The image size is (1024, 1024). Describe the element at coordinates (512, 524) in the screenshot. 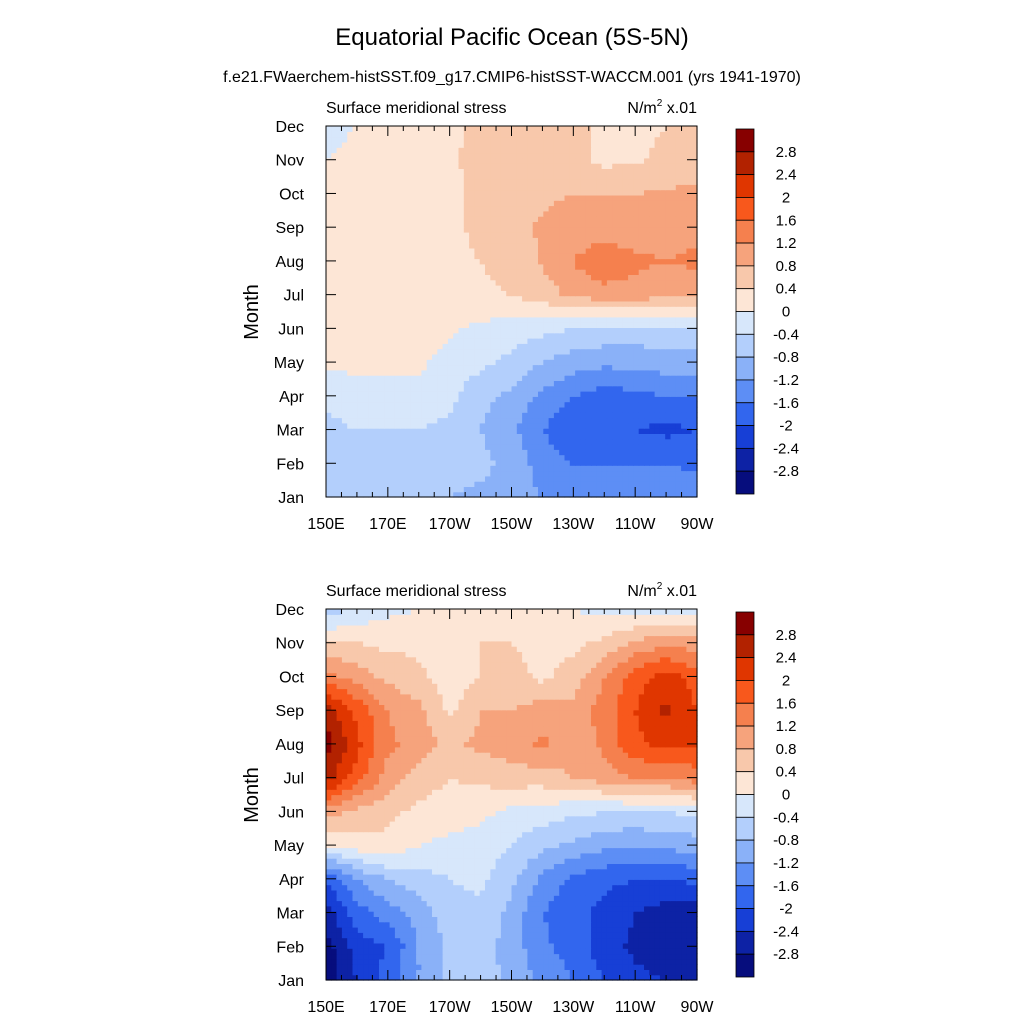

I see `x-tick-label: 150W` at that location.